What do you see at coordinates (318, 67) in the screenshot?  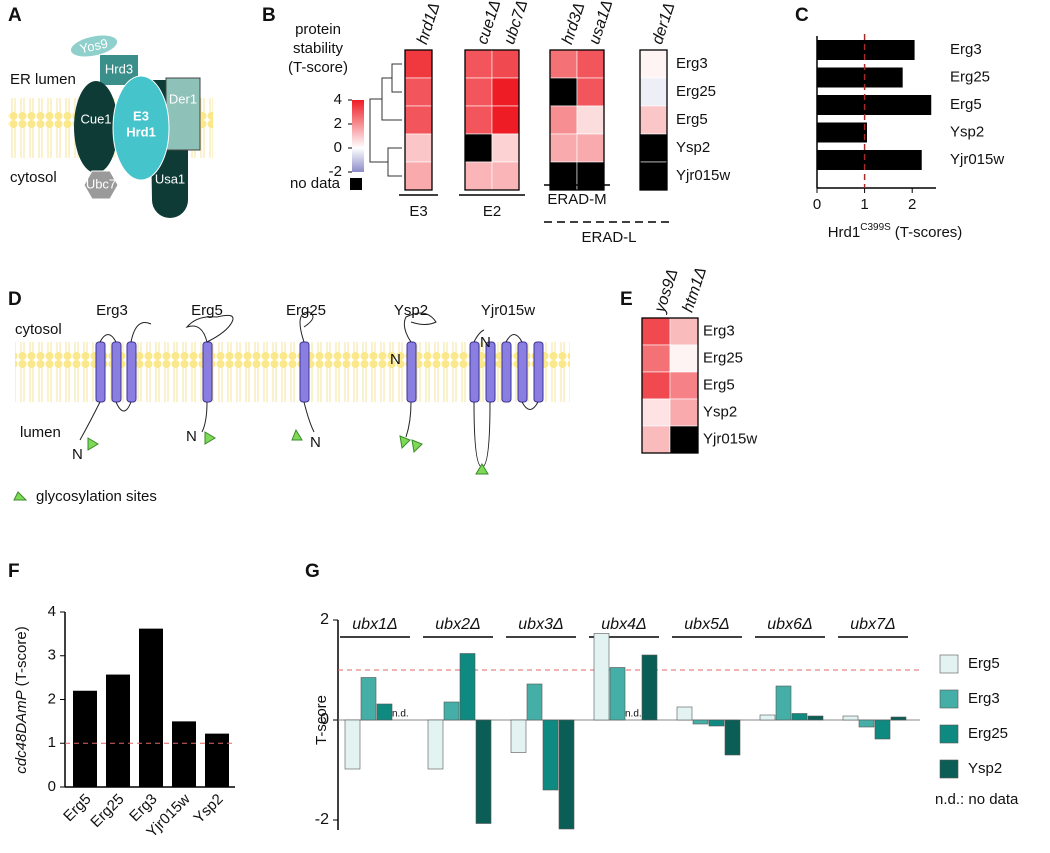 I see `colorbar-title: (T-score)` at bounding box center [318, 67].